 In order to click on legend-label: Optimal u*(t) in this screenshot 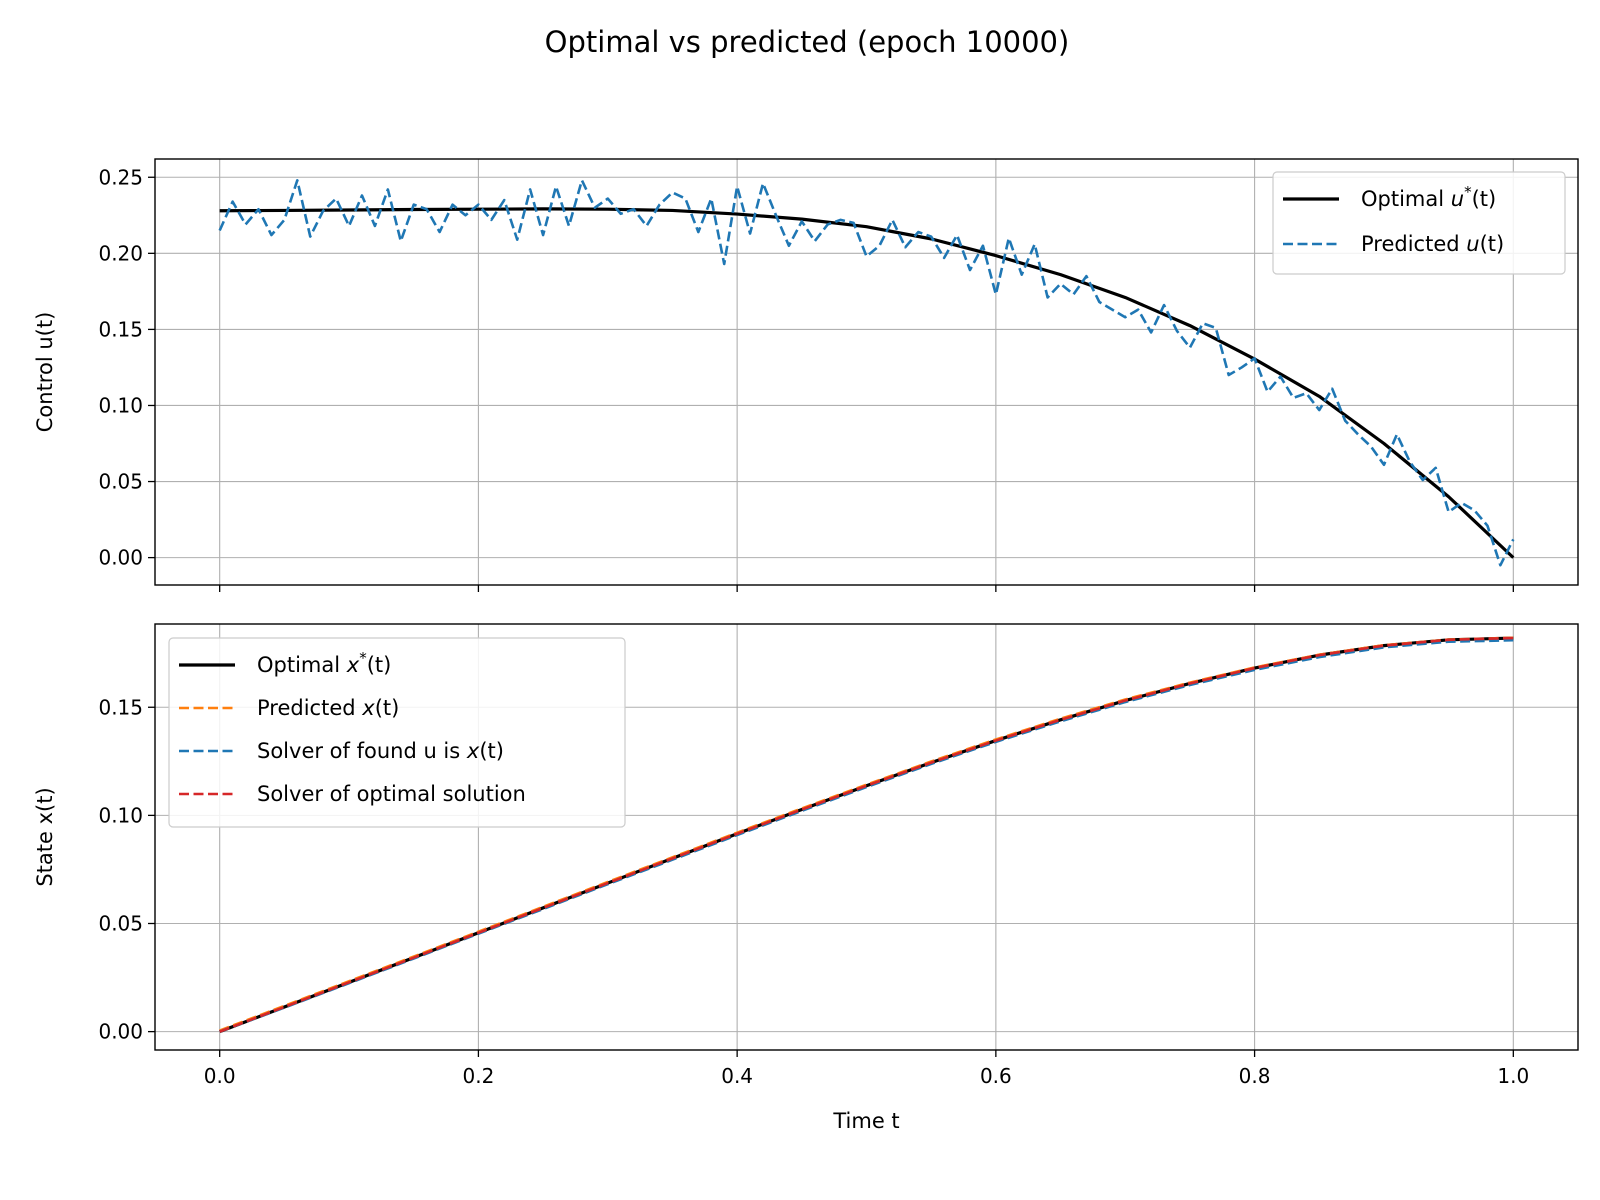, I will do `click(1428, 197)`.